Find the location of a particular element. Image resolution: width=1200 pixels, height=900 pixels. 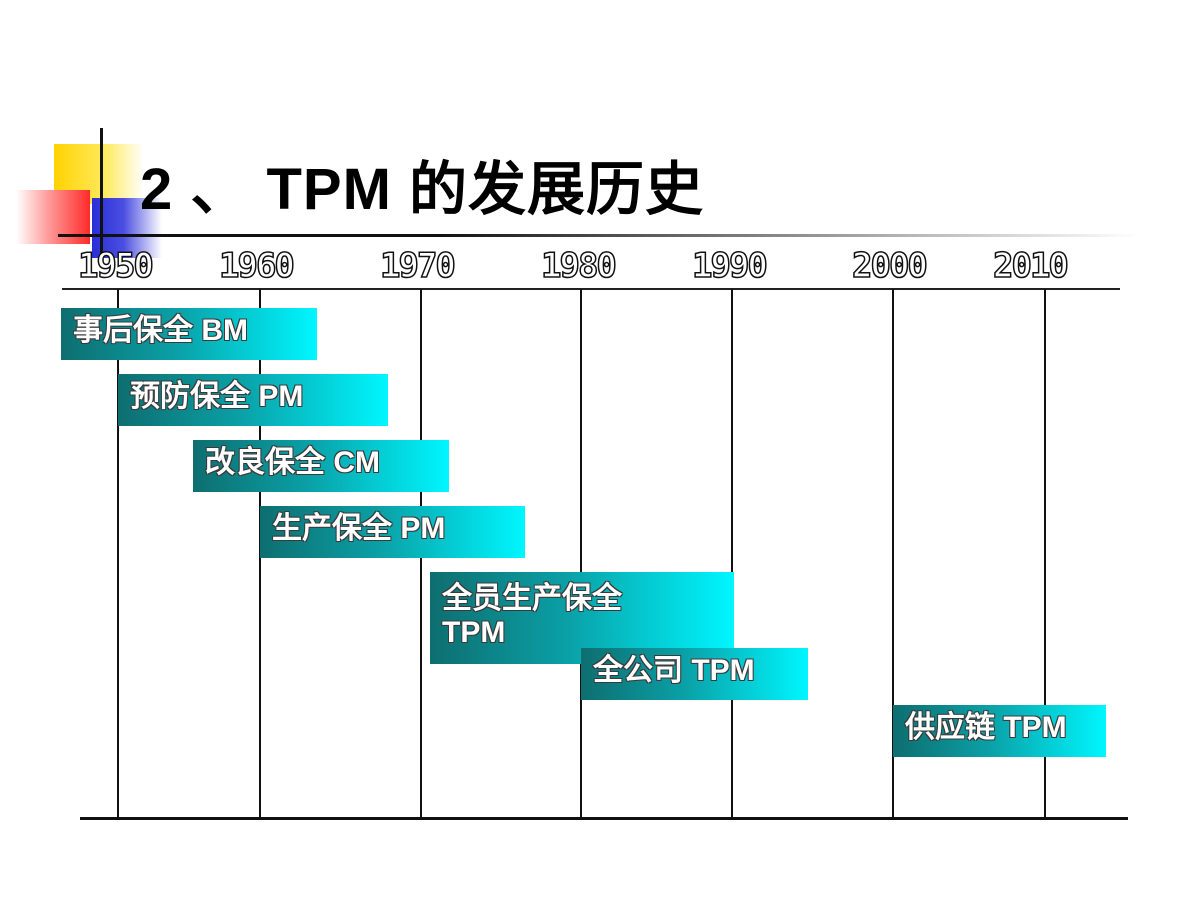

grid-line-1950 is located at coordinates (118, 554).